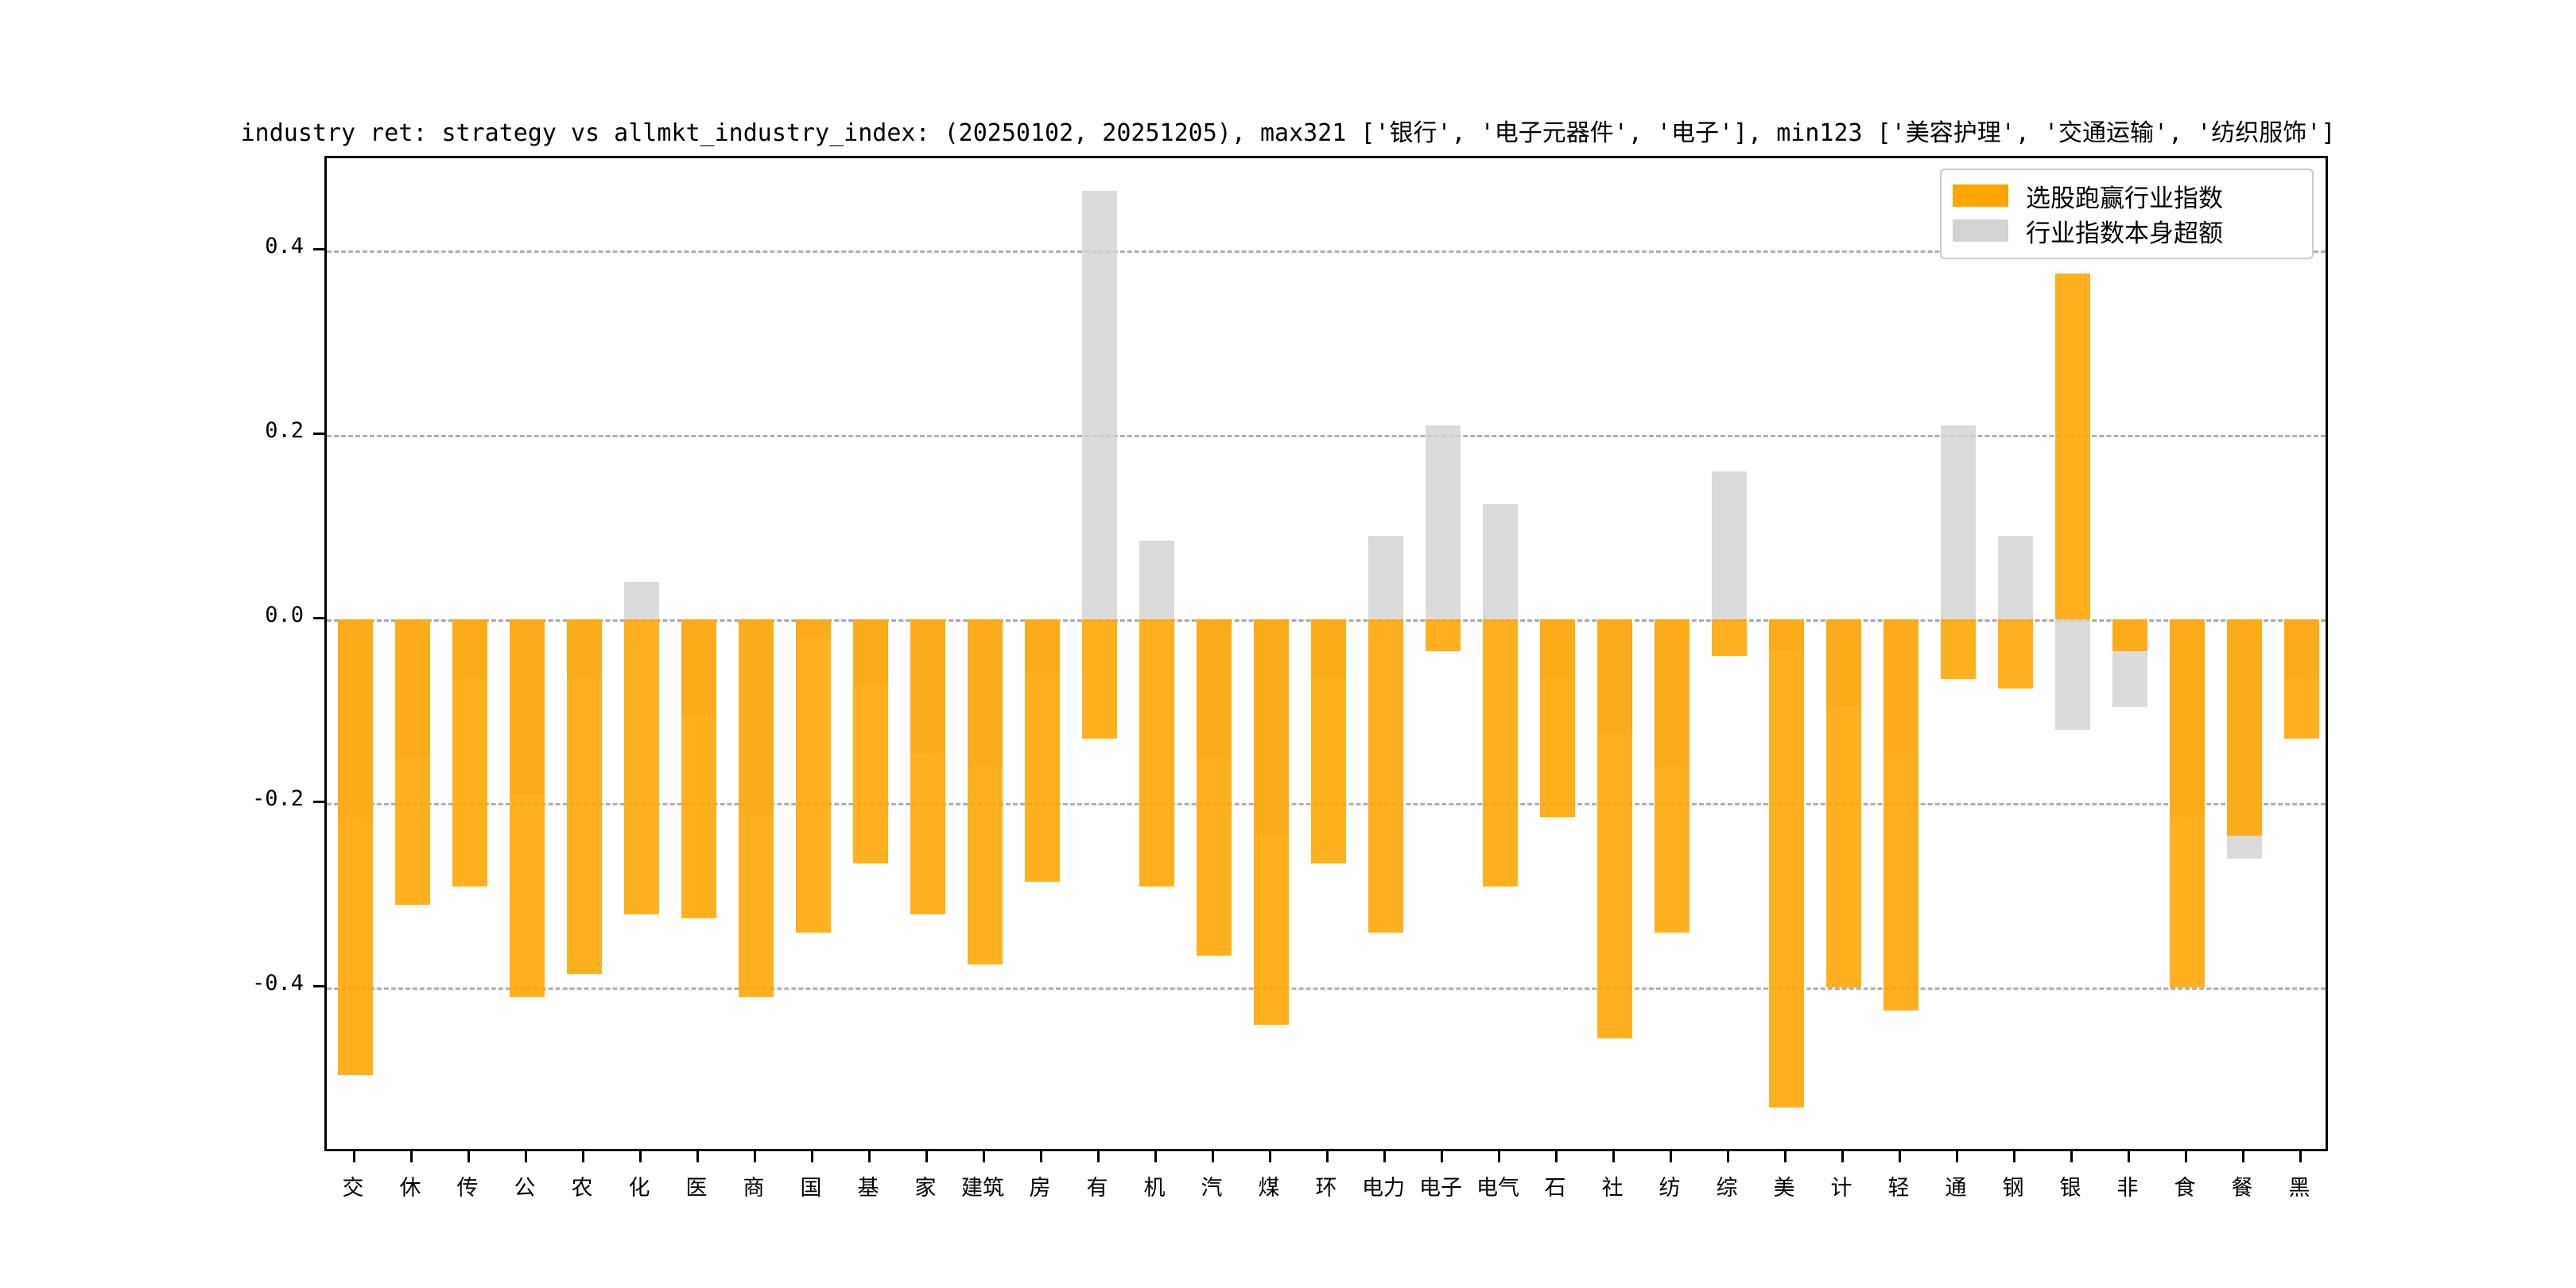 This screenshot has height=1288, width=2576. Describe the element at coordinates (1841, 1188) in the screenshot. I see `x-tick-label-计: 计` at that location.